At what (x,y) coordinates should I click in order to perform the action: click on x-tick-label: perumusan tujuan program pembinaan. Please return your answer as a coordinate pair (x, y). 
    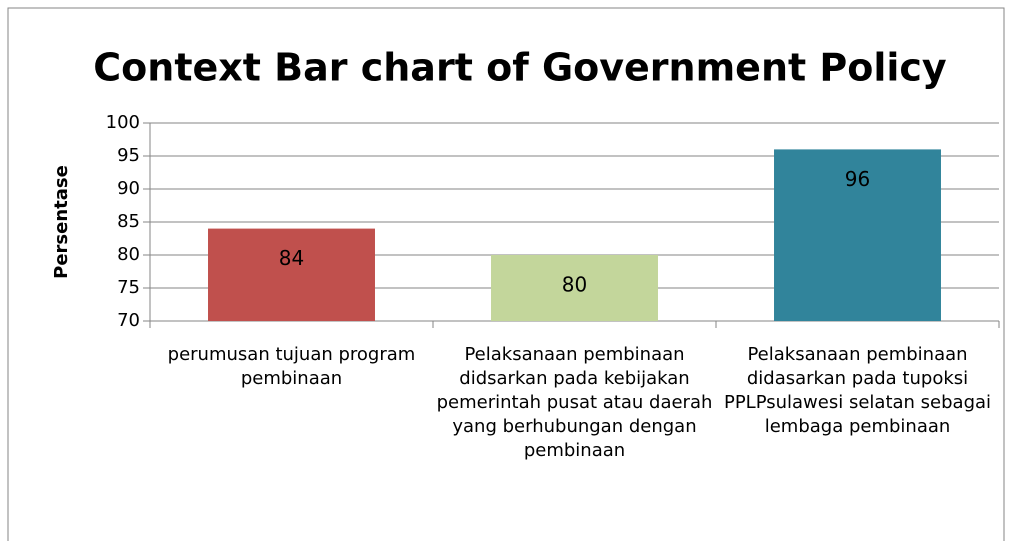
    Looking at the image, I should click on (291, 366).